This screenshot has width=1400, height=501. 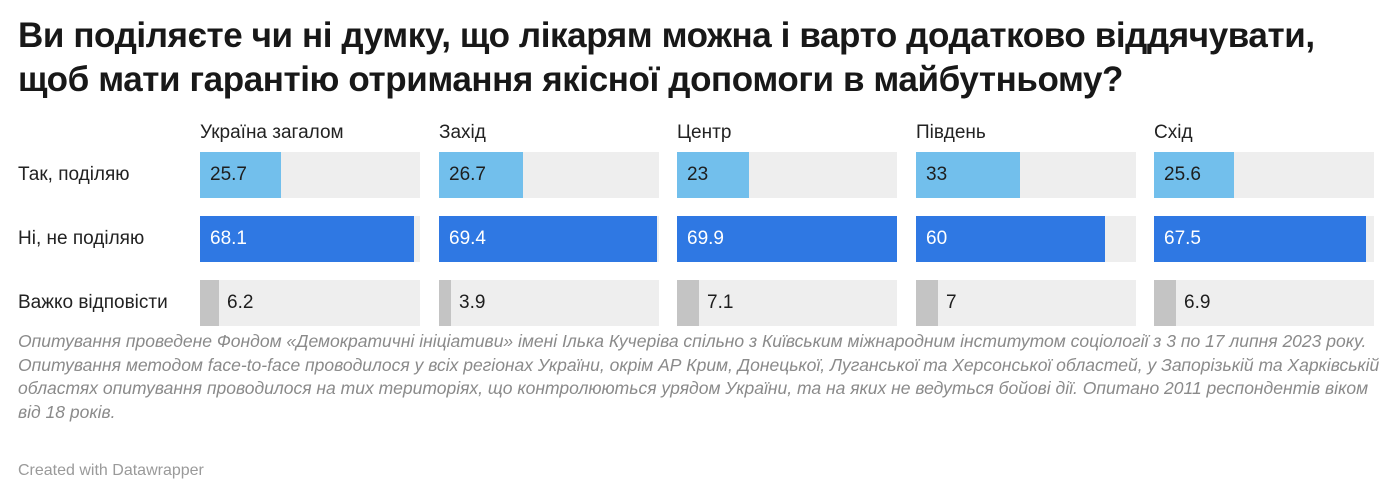 What do you see at coordinates (937, 174) in the screenshot?
I see `value-label: 33` at bounding box center [937, 174].